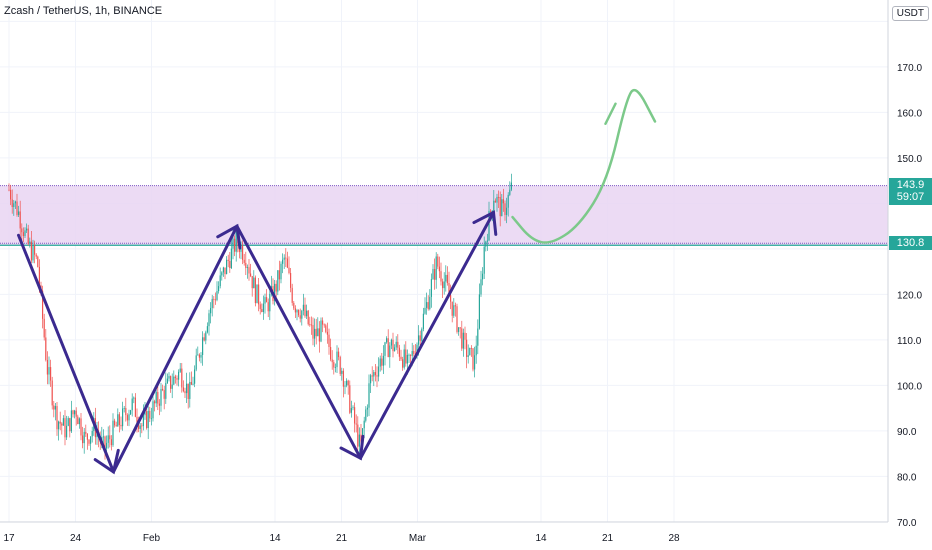  Describe the element at coordinates (909, 386) in the screenshot. I see `price-tick-label: 100.0` at that location.